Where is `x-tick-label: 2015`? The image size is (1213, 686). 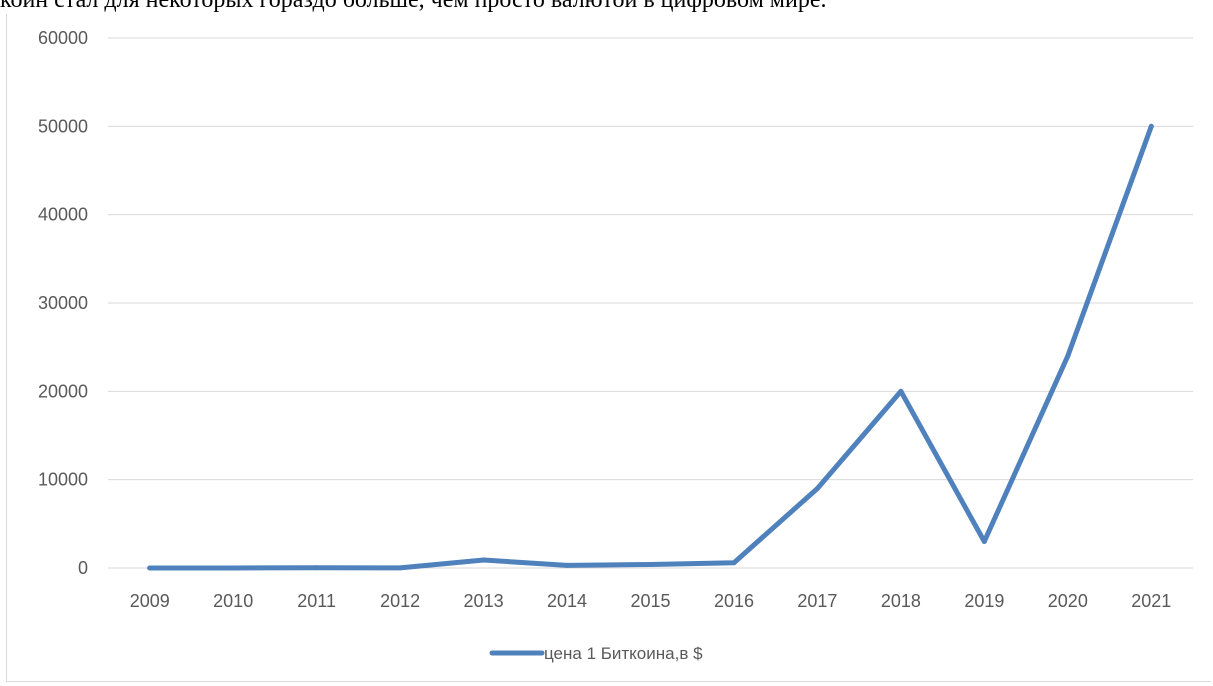 x-tick-label: 2015 is located at coordinates (650, 601).